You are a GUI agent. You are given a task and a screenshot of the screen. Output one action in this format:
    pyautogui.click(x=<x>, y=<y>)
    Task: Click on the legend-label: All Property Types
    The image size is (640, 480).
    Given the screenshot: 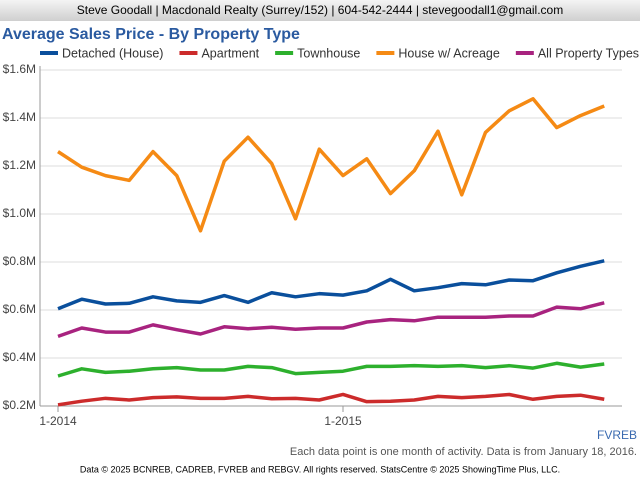 What is the action you would take?
    pyautogui.click(x=588, y=53)
    